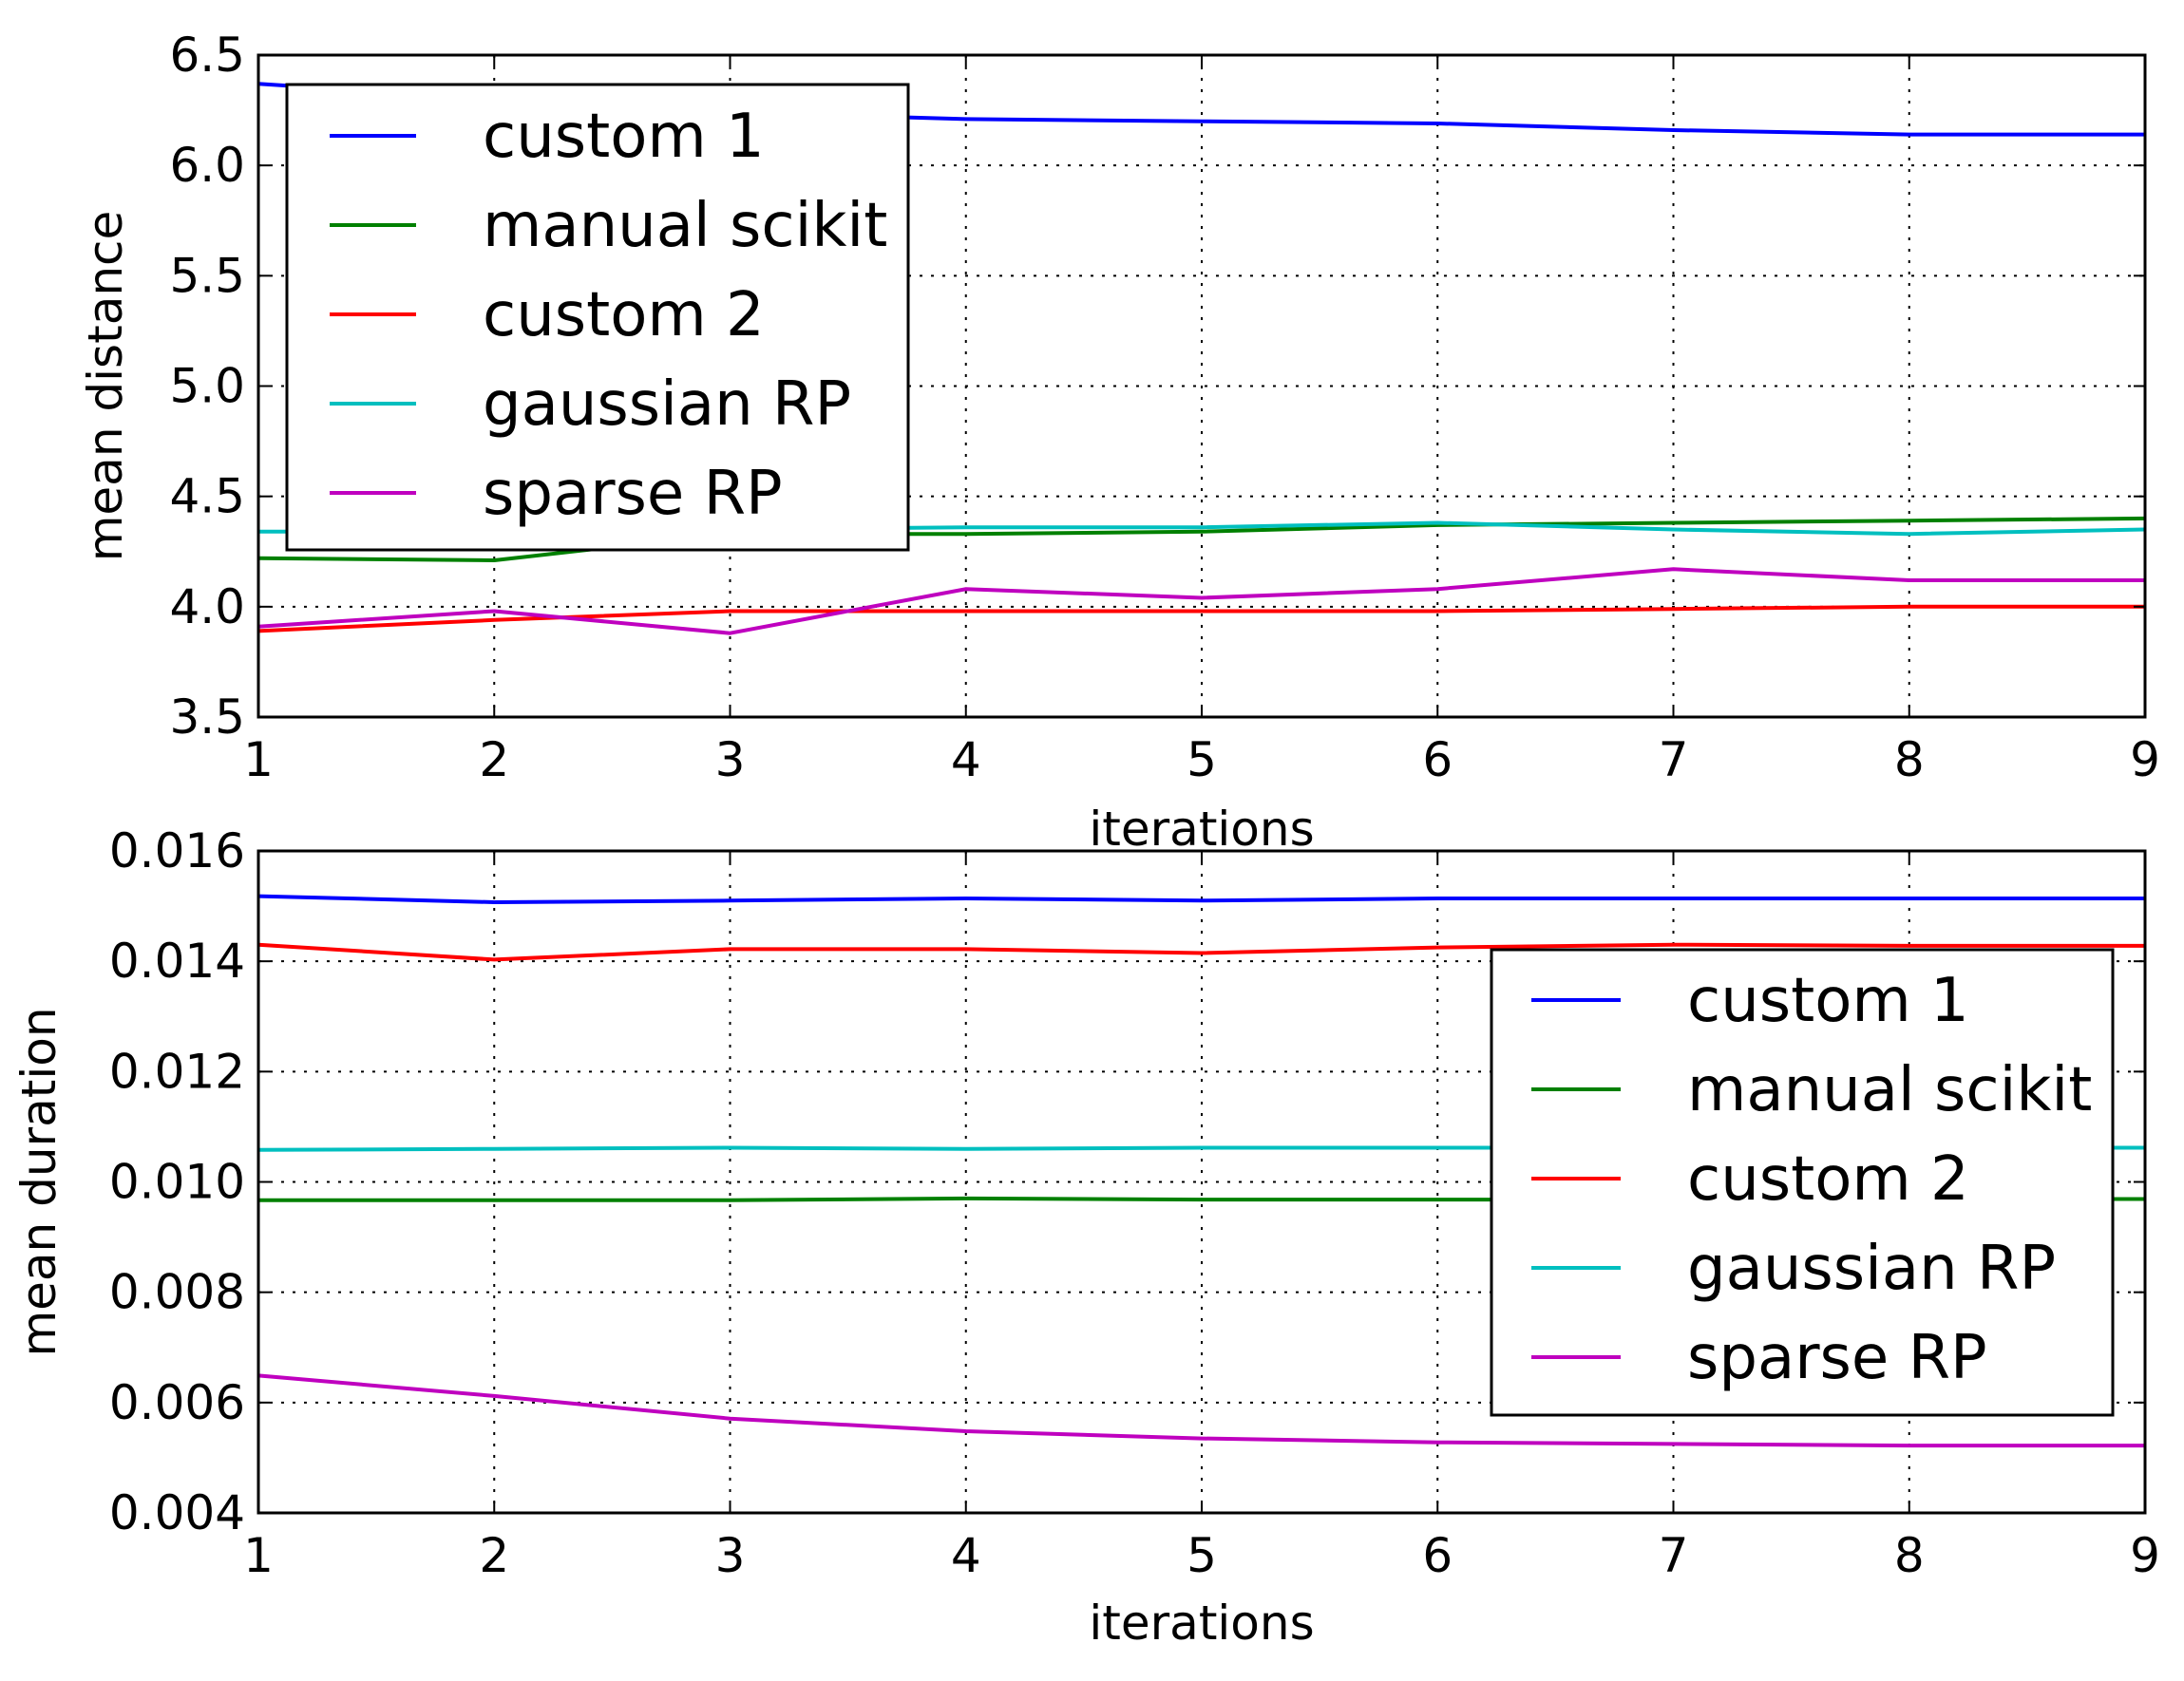 The height and width of the screenshot is (1681, 2184). Describe the element at coordinates (207, 55) in the screenshot. I see `y-tick-label: 6.5` at that location.